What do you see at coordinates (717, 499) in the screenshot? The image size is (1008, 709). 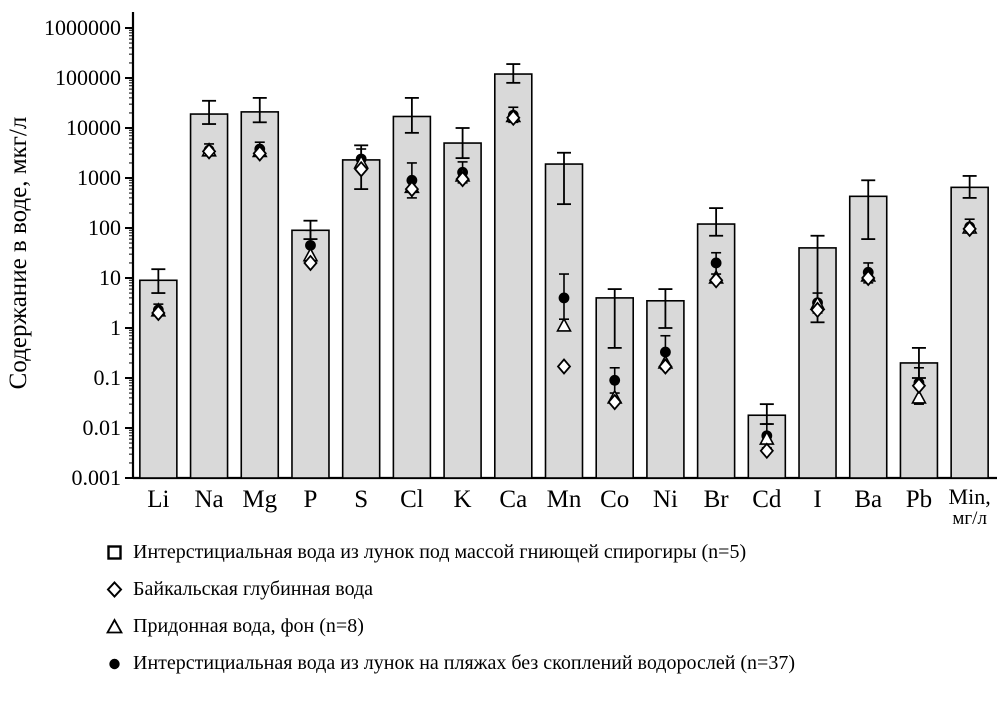 I see `x-tick-label: Br` at bounding box center [717, 499].